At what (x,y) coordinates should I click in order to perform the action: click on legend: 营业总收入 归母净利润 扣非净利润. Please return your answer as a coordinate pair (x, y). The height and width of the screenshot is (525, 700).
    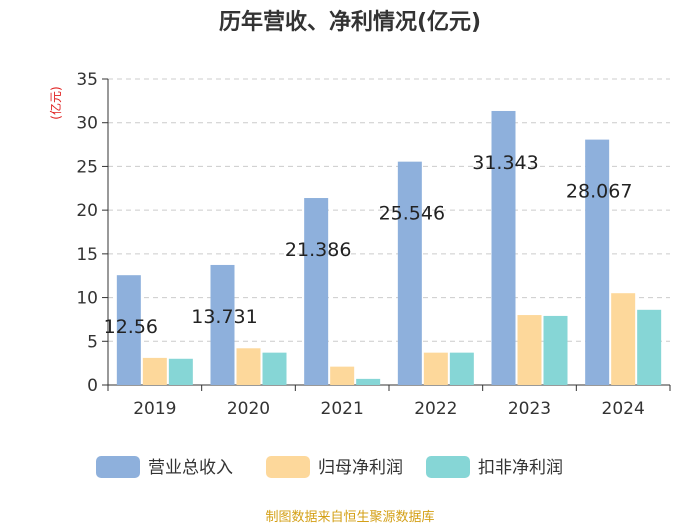
    Looking at the image, I should click on (329, 467).